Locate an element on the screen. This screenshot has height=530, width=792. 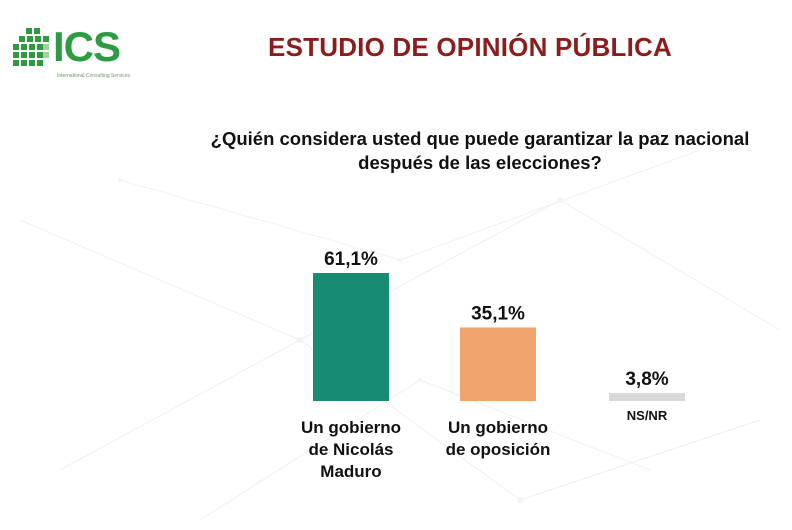
logo-cube-icon is located at coordinates (31, 47).